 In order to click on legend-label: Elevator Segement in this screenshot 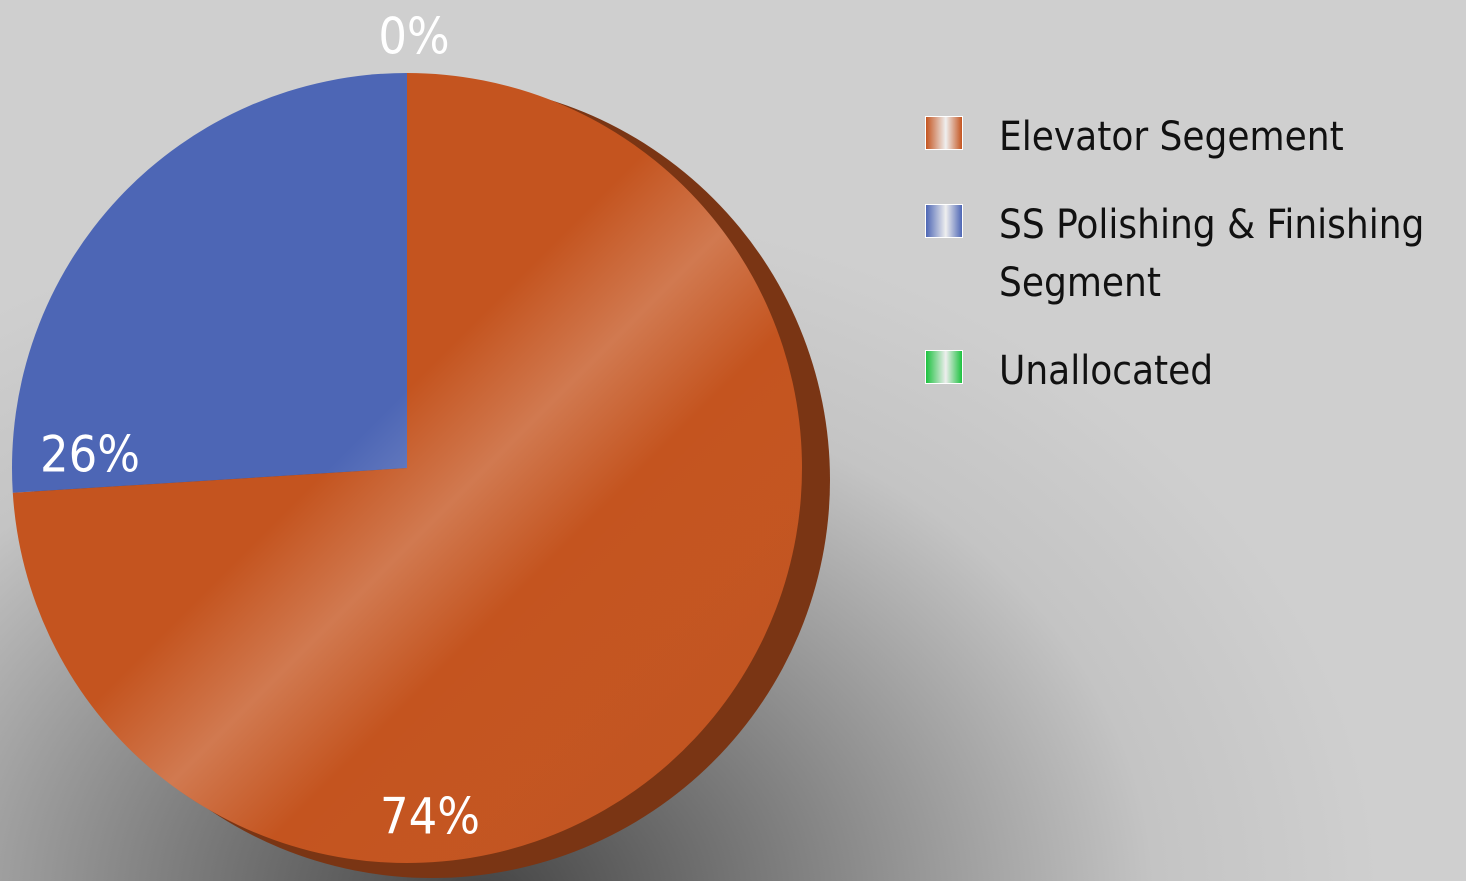, I will do `click(1171, 137)`.